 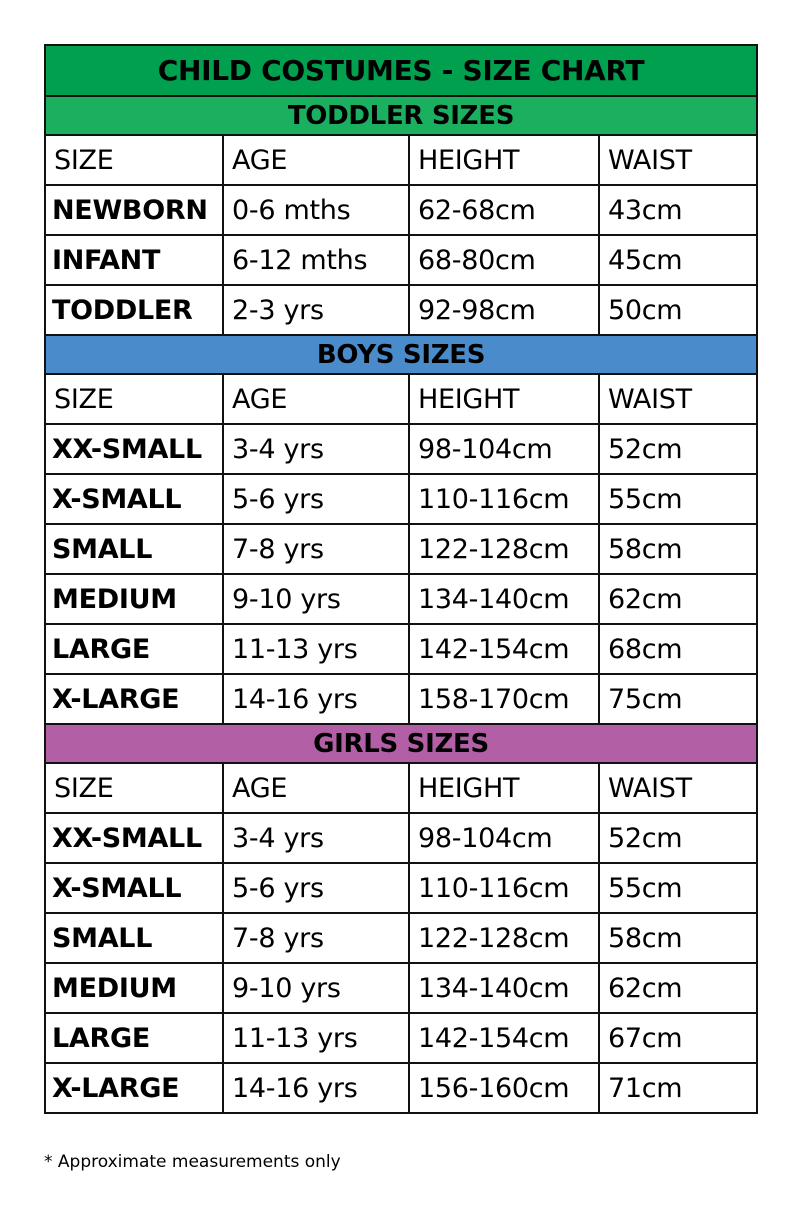 I want to click on height-cell: 68-80cm, so click(x=504, y=260).